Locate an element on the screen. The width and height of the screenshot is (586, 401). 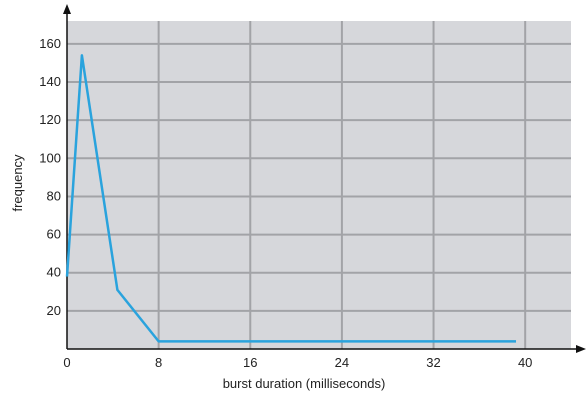
x-tick-label: 40 is located at coordinates (525, 362).